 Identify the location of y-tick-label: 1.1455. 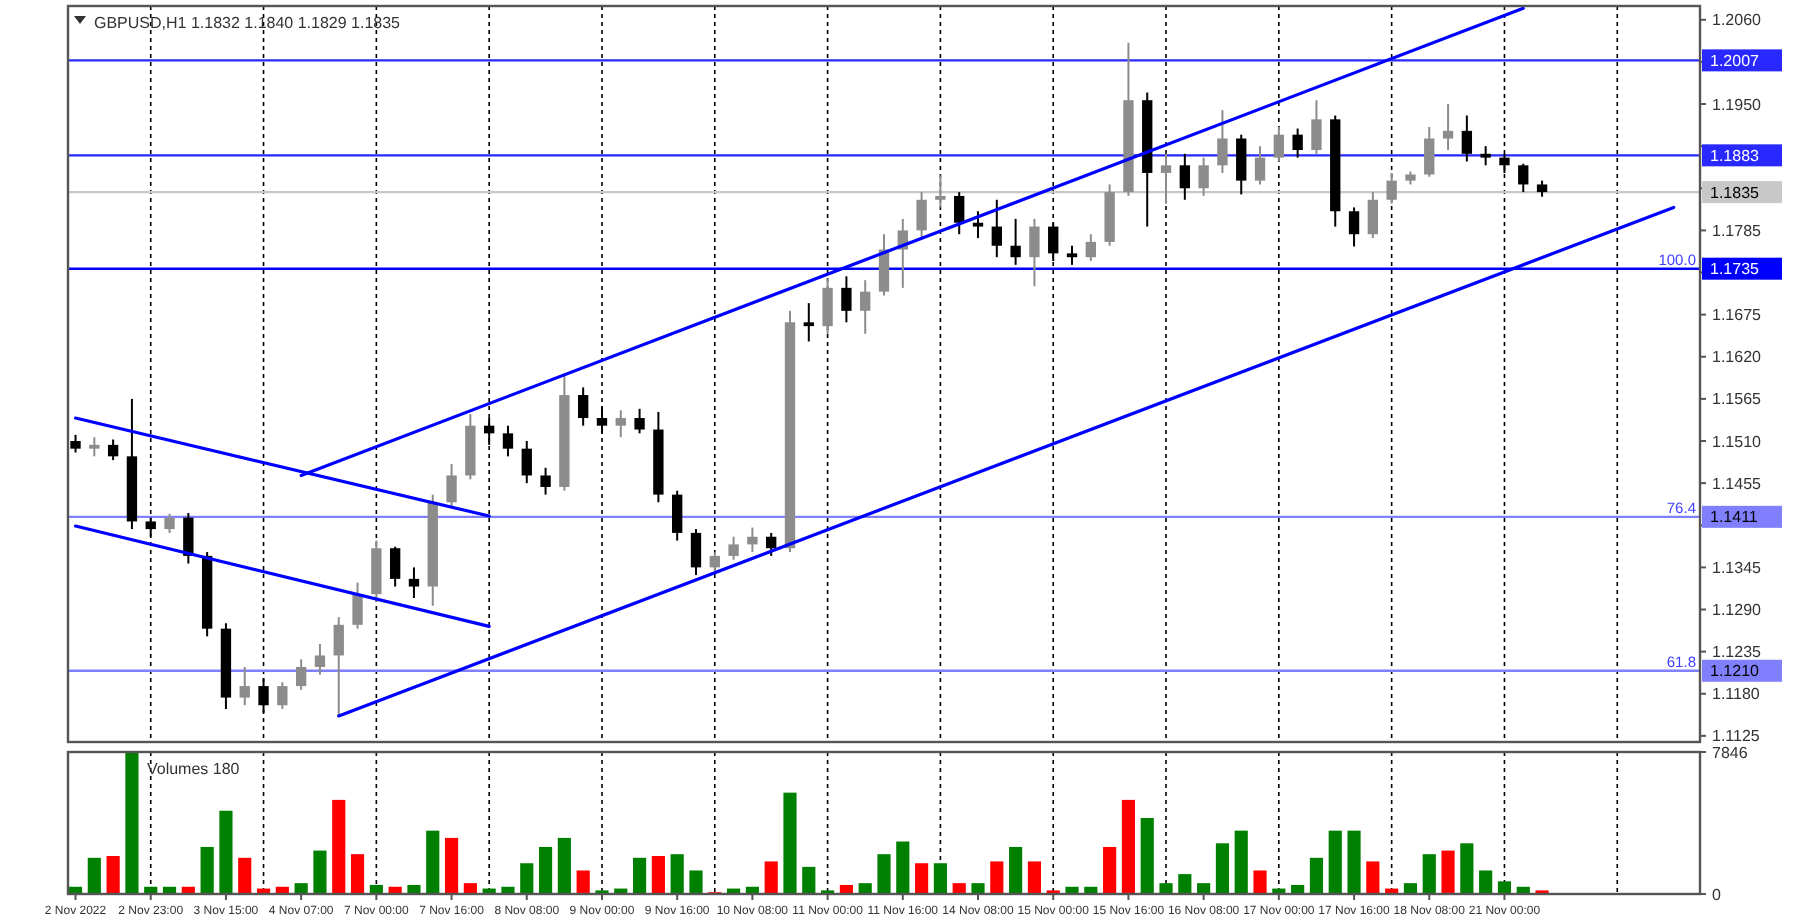
(1737, 483).